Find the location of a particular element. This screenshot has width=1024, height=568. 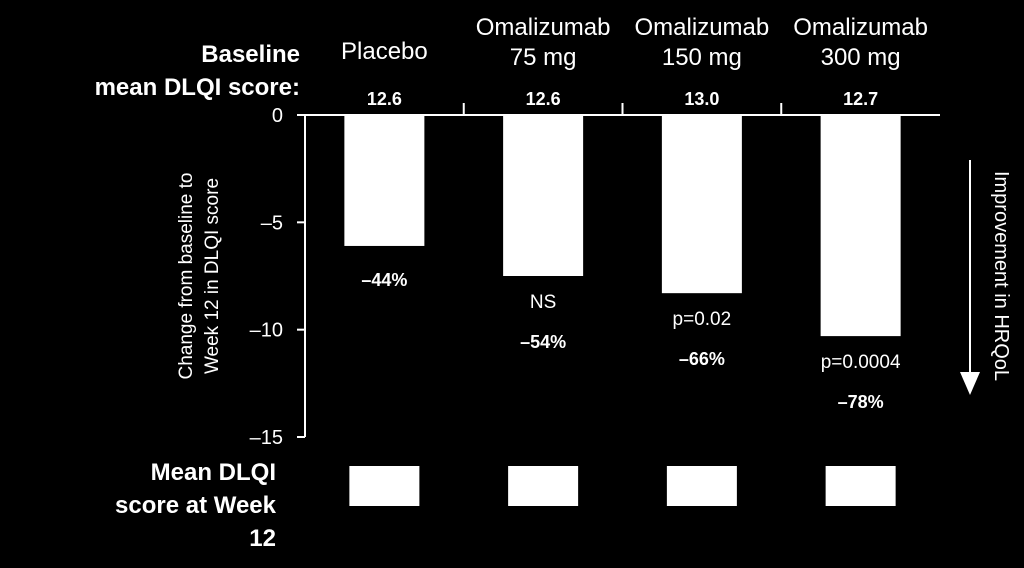

category-label-line: Placebo is located at coordinates (384, 51).